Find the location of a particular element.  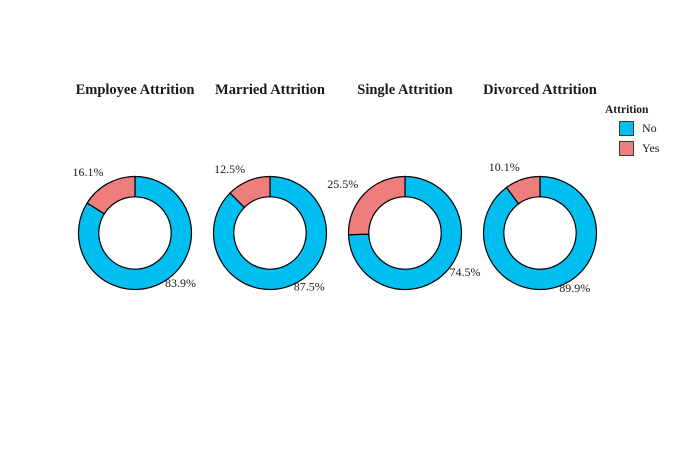

donut-employee: 83.9% 16.1% is located at coordinates (135, 228).